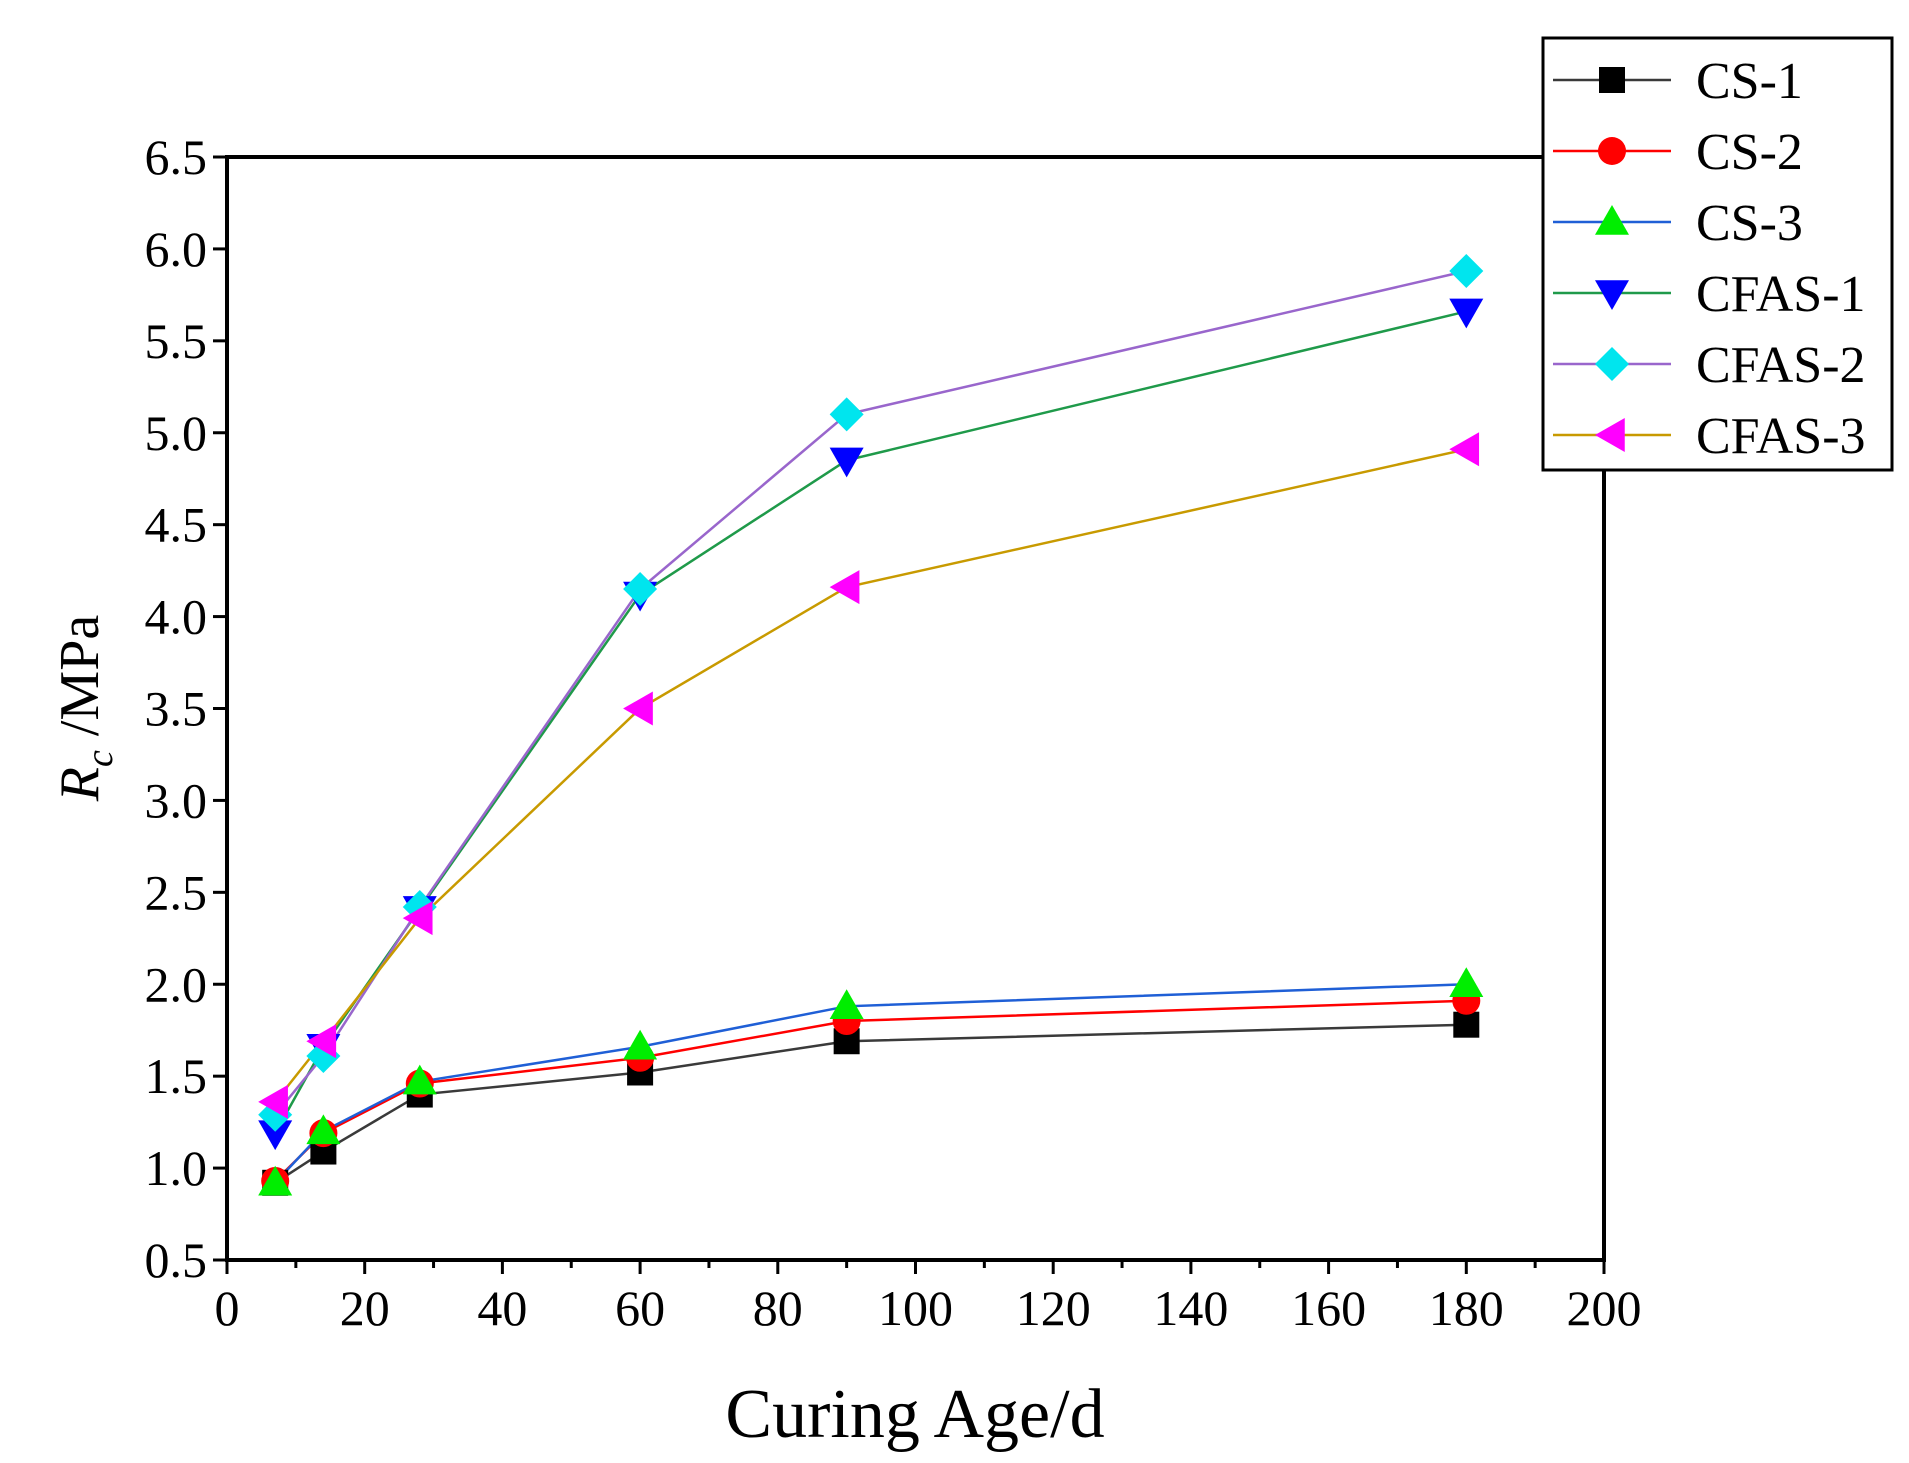  What do you see at coordinates (778, 1308) in the screenshot?
I see `x-tick-label: 80` at bounding box center [778, 1308].